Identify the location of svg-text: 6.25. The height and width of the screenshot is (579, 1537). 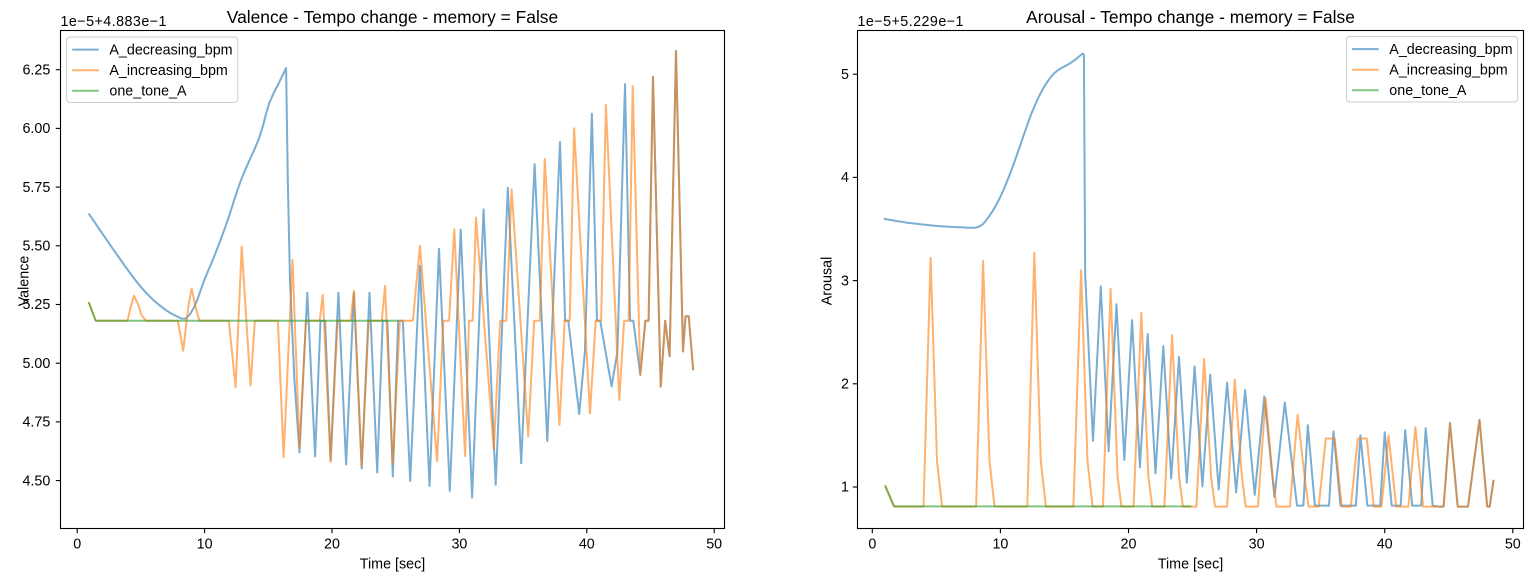
(36, 70).